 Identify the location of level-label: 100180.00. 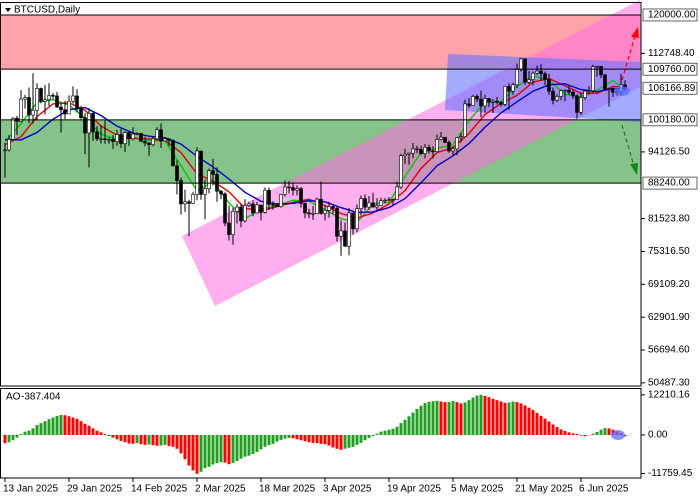
(672, 120).